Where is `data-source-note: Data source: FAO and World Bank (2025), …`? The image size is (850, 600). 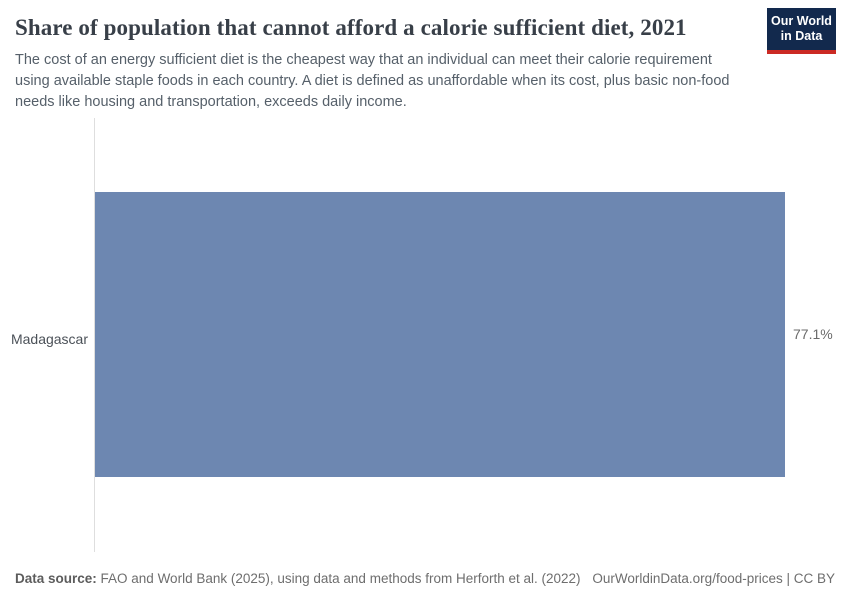 data-source-note: Data source: FAO and World Bank (2025), … is located at coordinates (298, 578).